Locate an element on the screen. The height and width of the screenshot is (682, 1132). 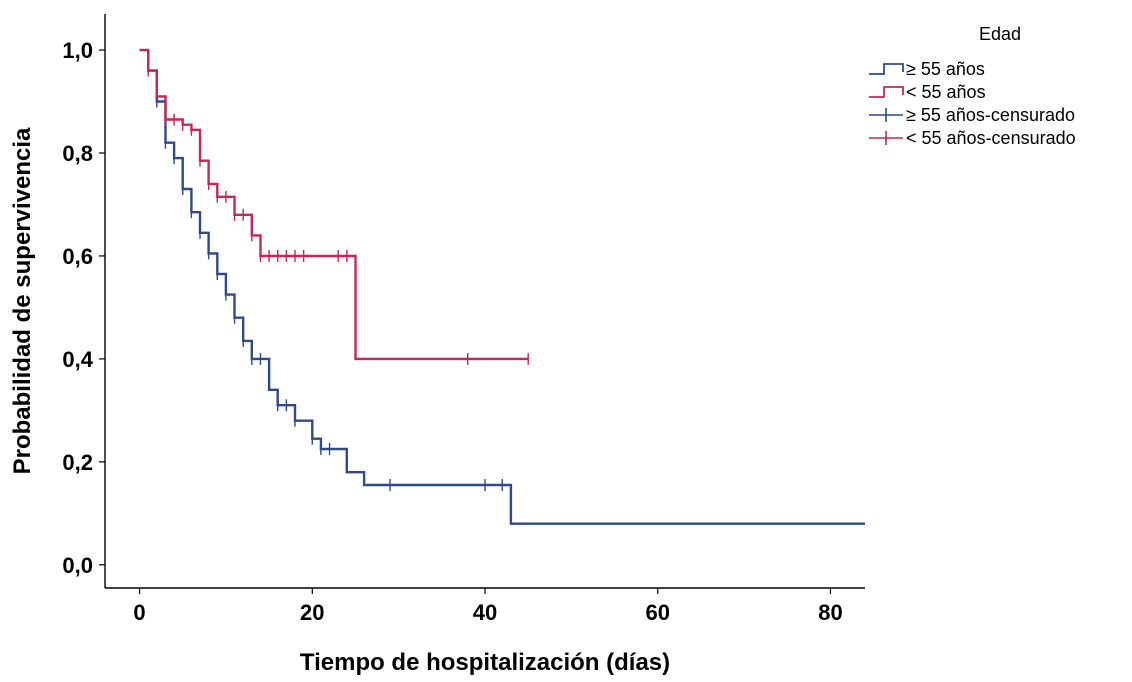
x-tick-label: 20 is located at coordinates (312, 612).